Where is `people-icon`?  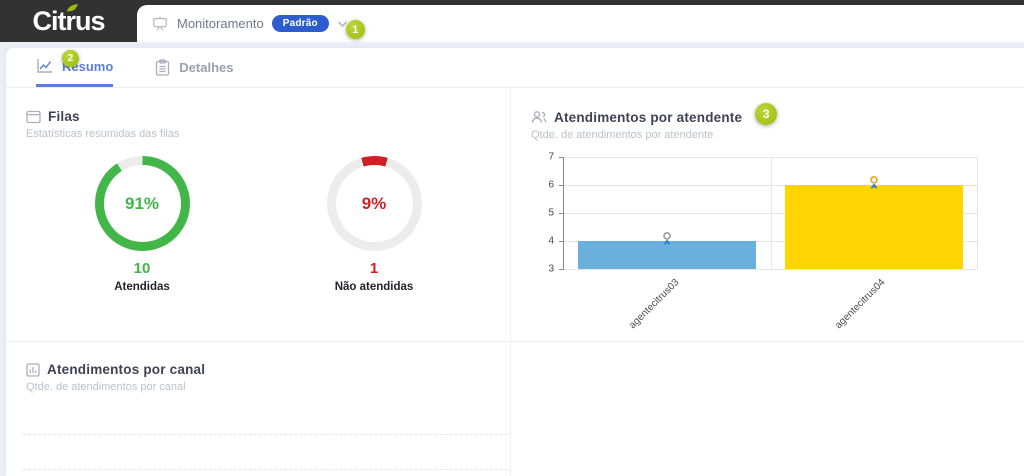 people-icon is located at coordinates (539, 117).